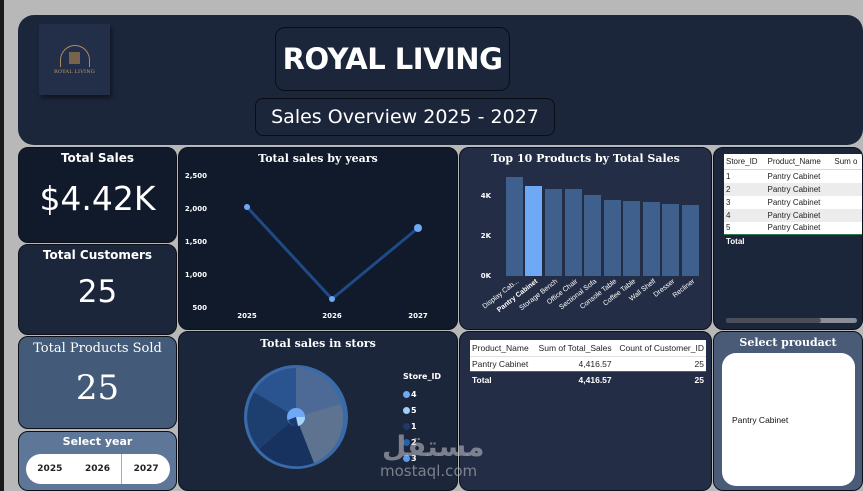 Image resolution: width=863 pixels, height=491 pixels. Describe the element at coordinates (486, 276) in the screenshot. I see `y-tick: 0K` at that location.